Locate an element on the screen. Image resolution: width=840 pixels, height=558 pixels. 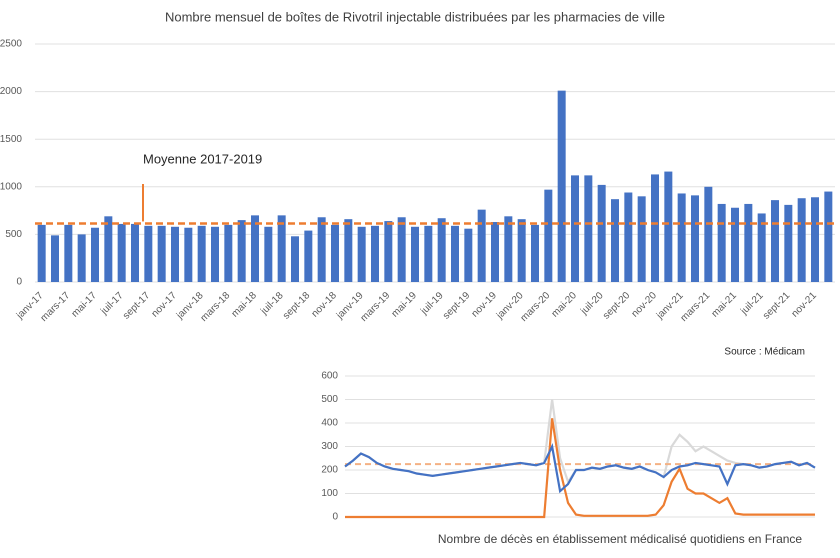
source: Source : Médicam is located at coordinates (764, 352).